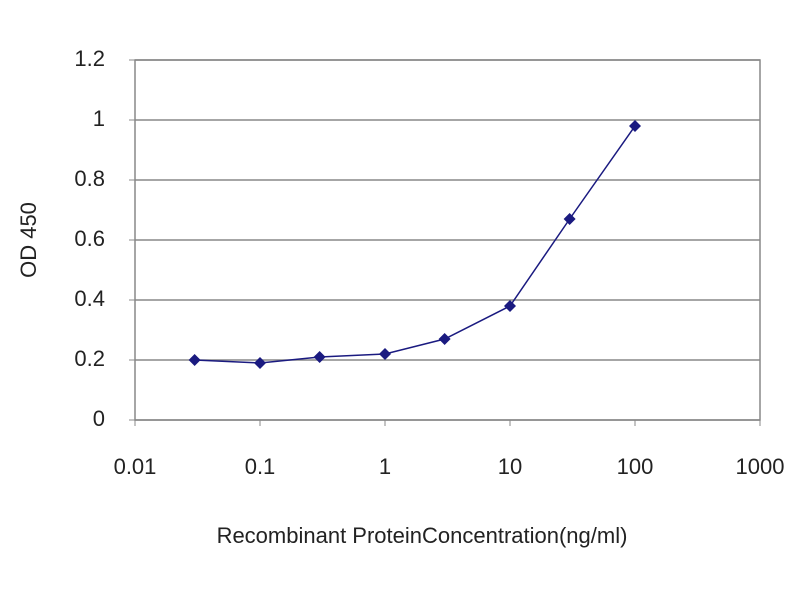 The height and width of the screenshot is (600, 800). I want to click on x-axis-label: Recombinant ProteinConcentration(ng/ml), so click(422, 535).